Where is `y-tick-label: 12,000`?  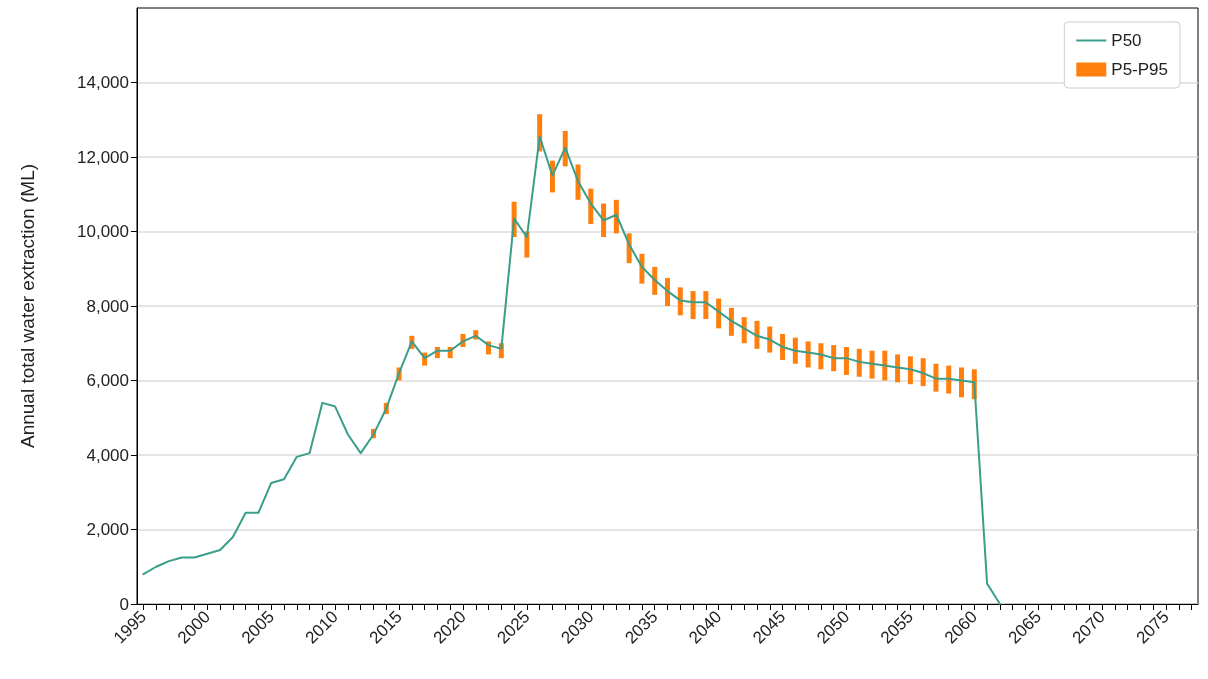
y-tick-label: 12,000 is located at coordinates (103, 157).